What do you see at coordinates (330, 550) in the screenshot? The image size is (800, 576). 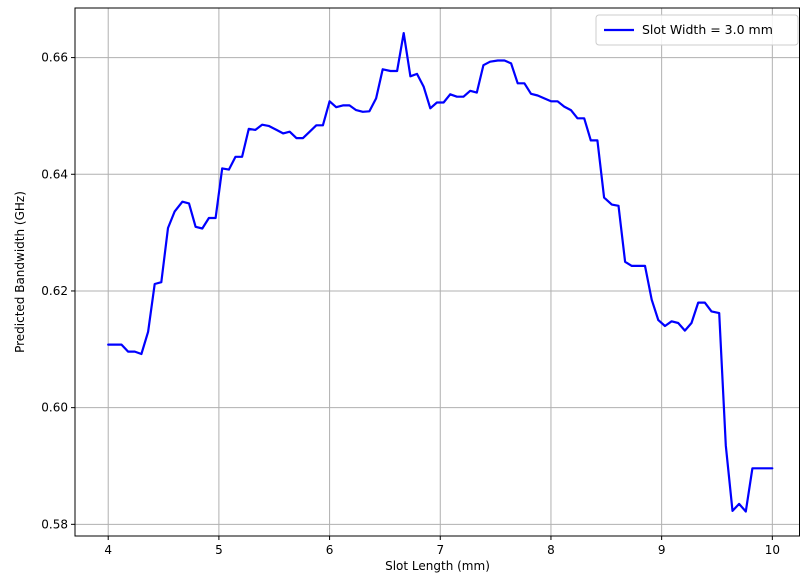 I see `x-tick-label: 6` at bounding box center [330, 550].